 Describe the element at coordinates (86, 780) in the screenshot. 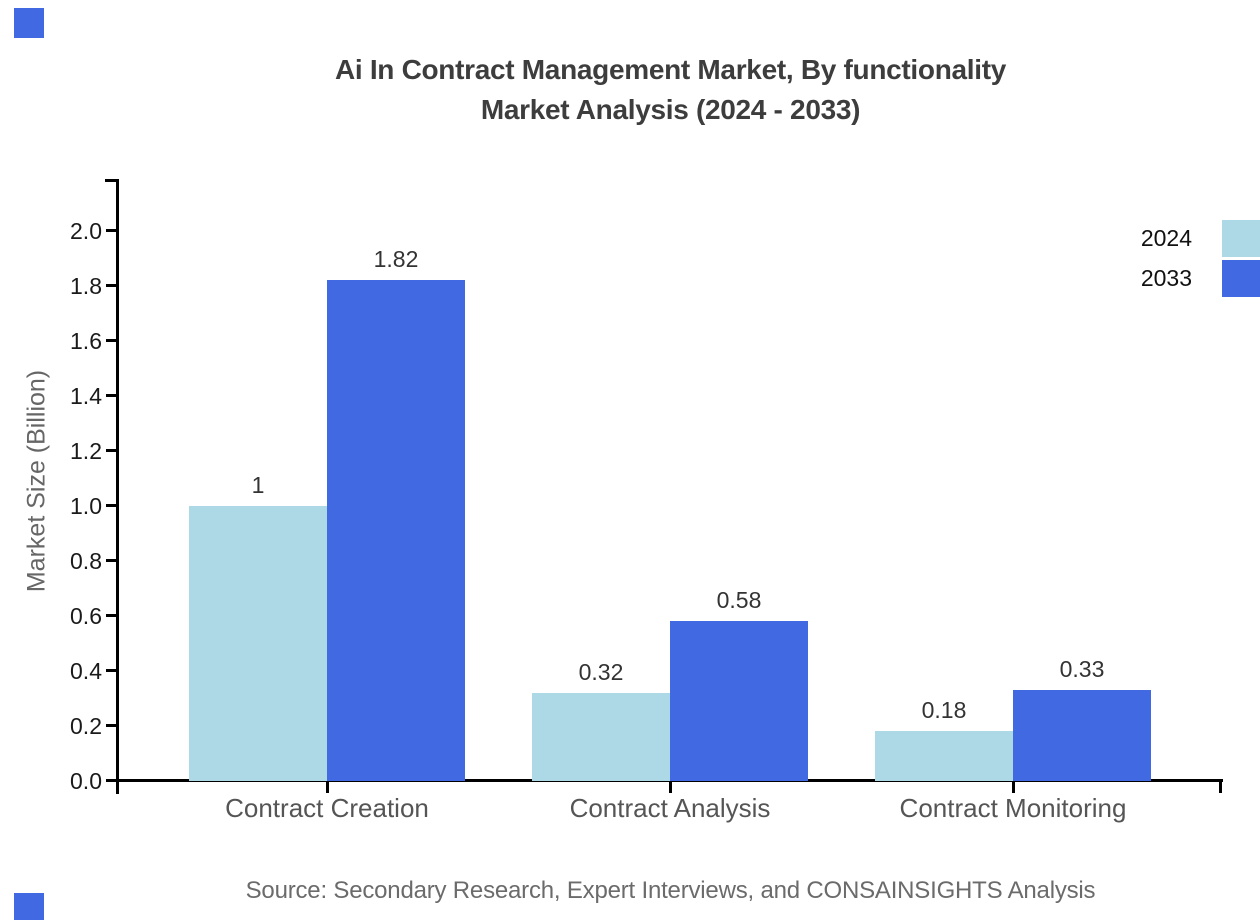

I see `y-tick-label: 0.0` at that location.